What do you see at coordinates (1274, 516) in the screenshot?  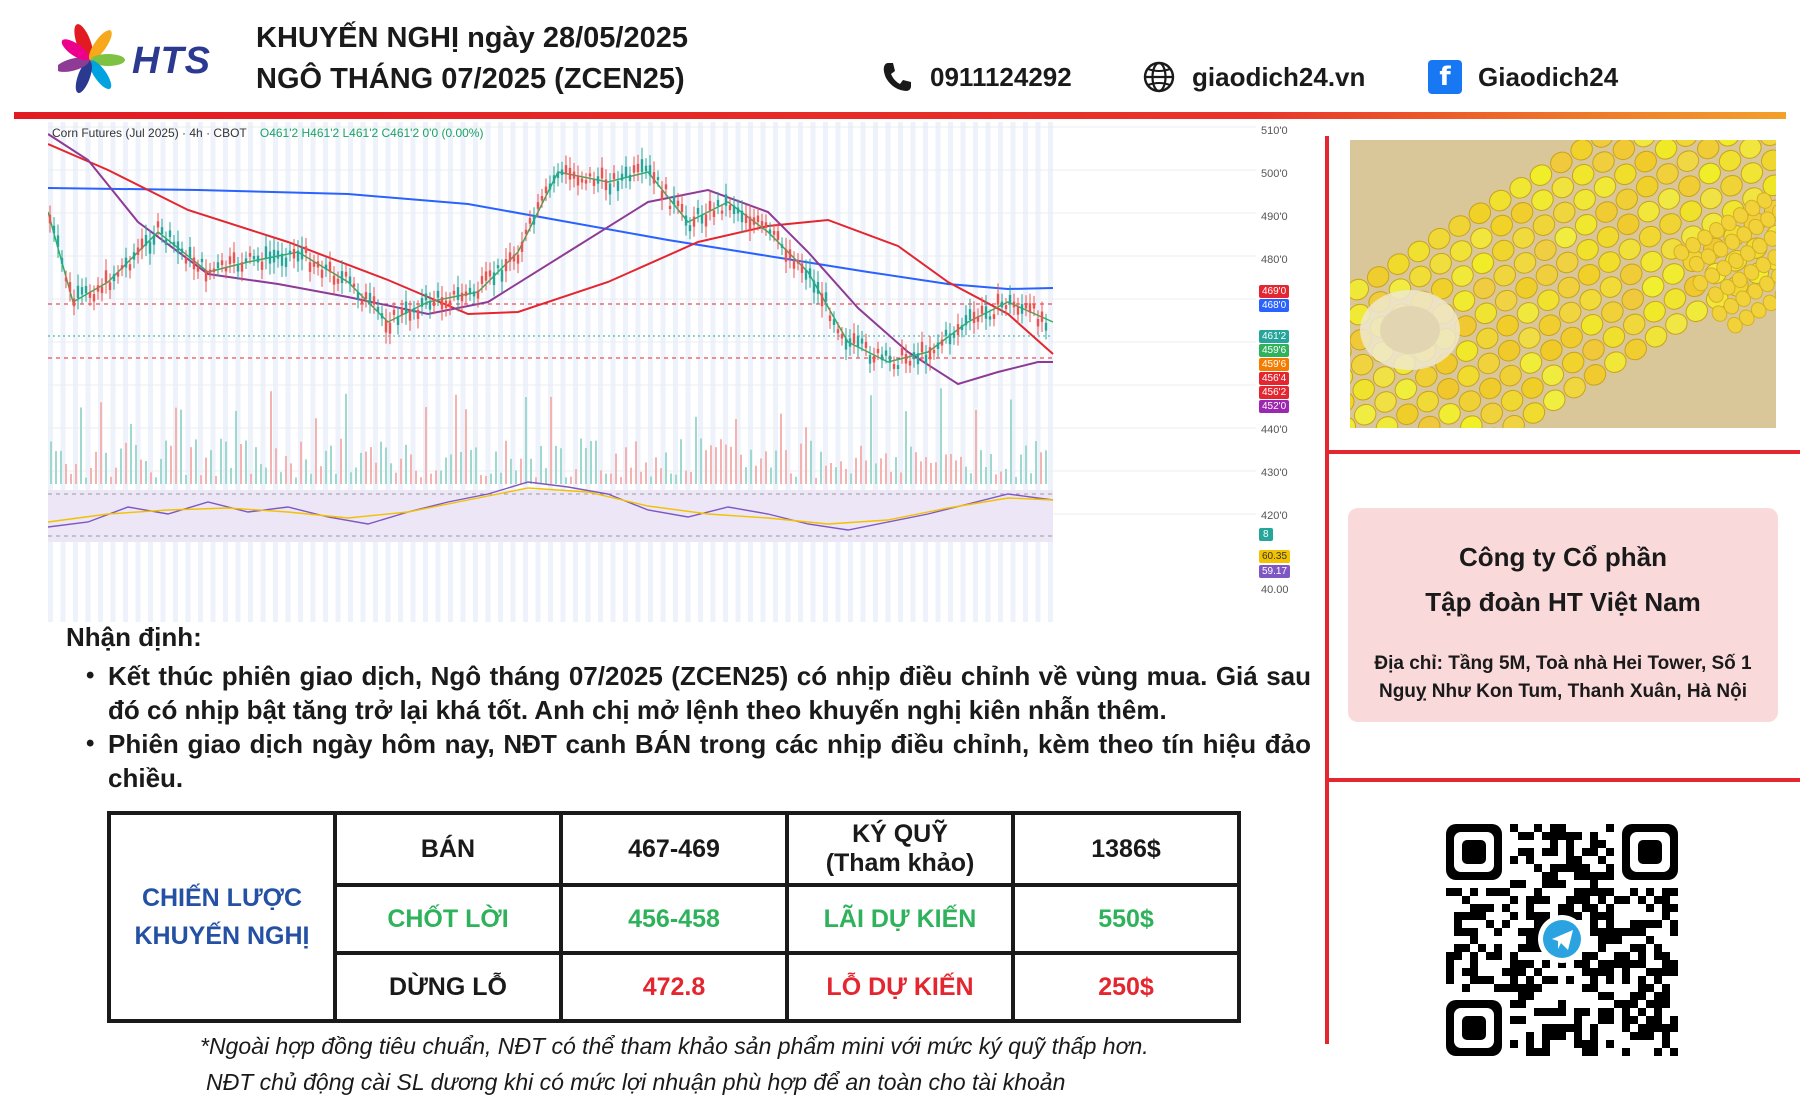 I see `price-tick-label: 420'0` at bounding box center [1274, 516].